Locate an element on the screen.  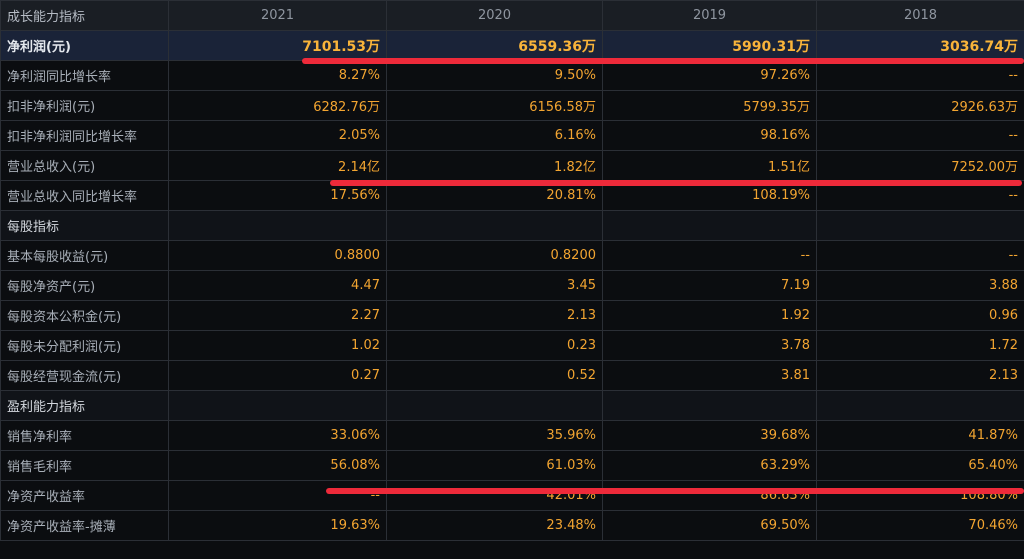
table-row: 扣非净利润同比增长率 2.05% 6.16% 98.16% -- is located at coordinates (512, 135).